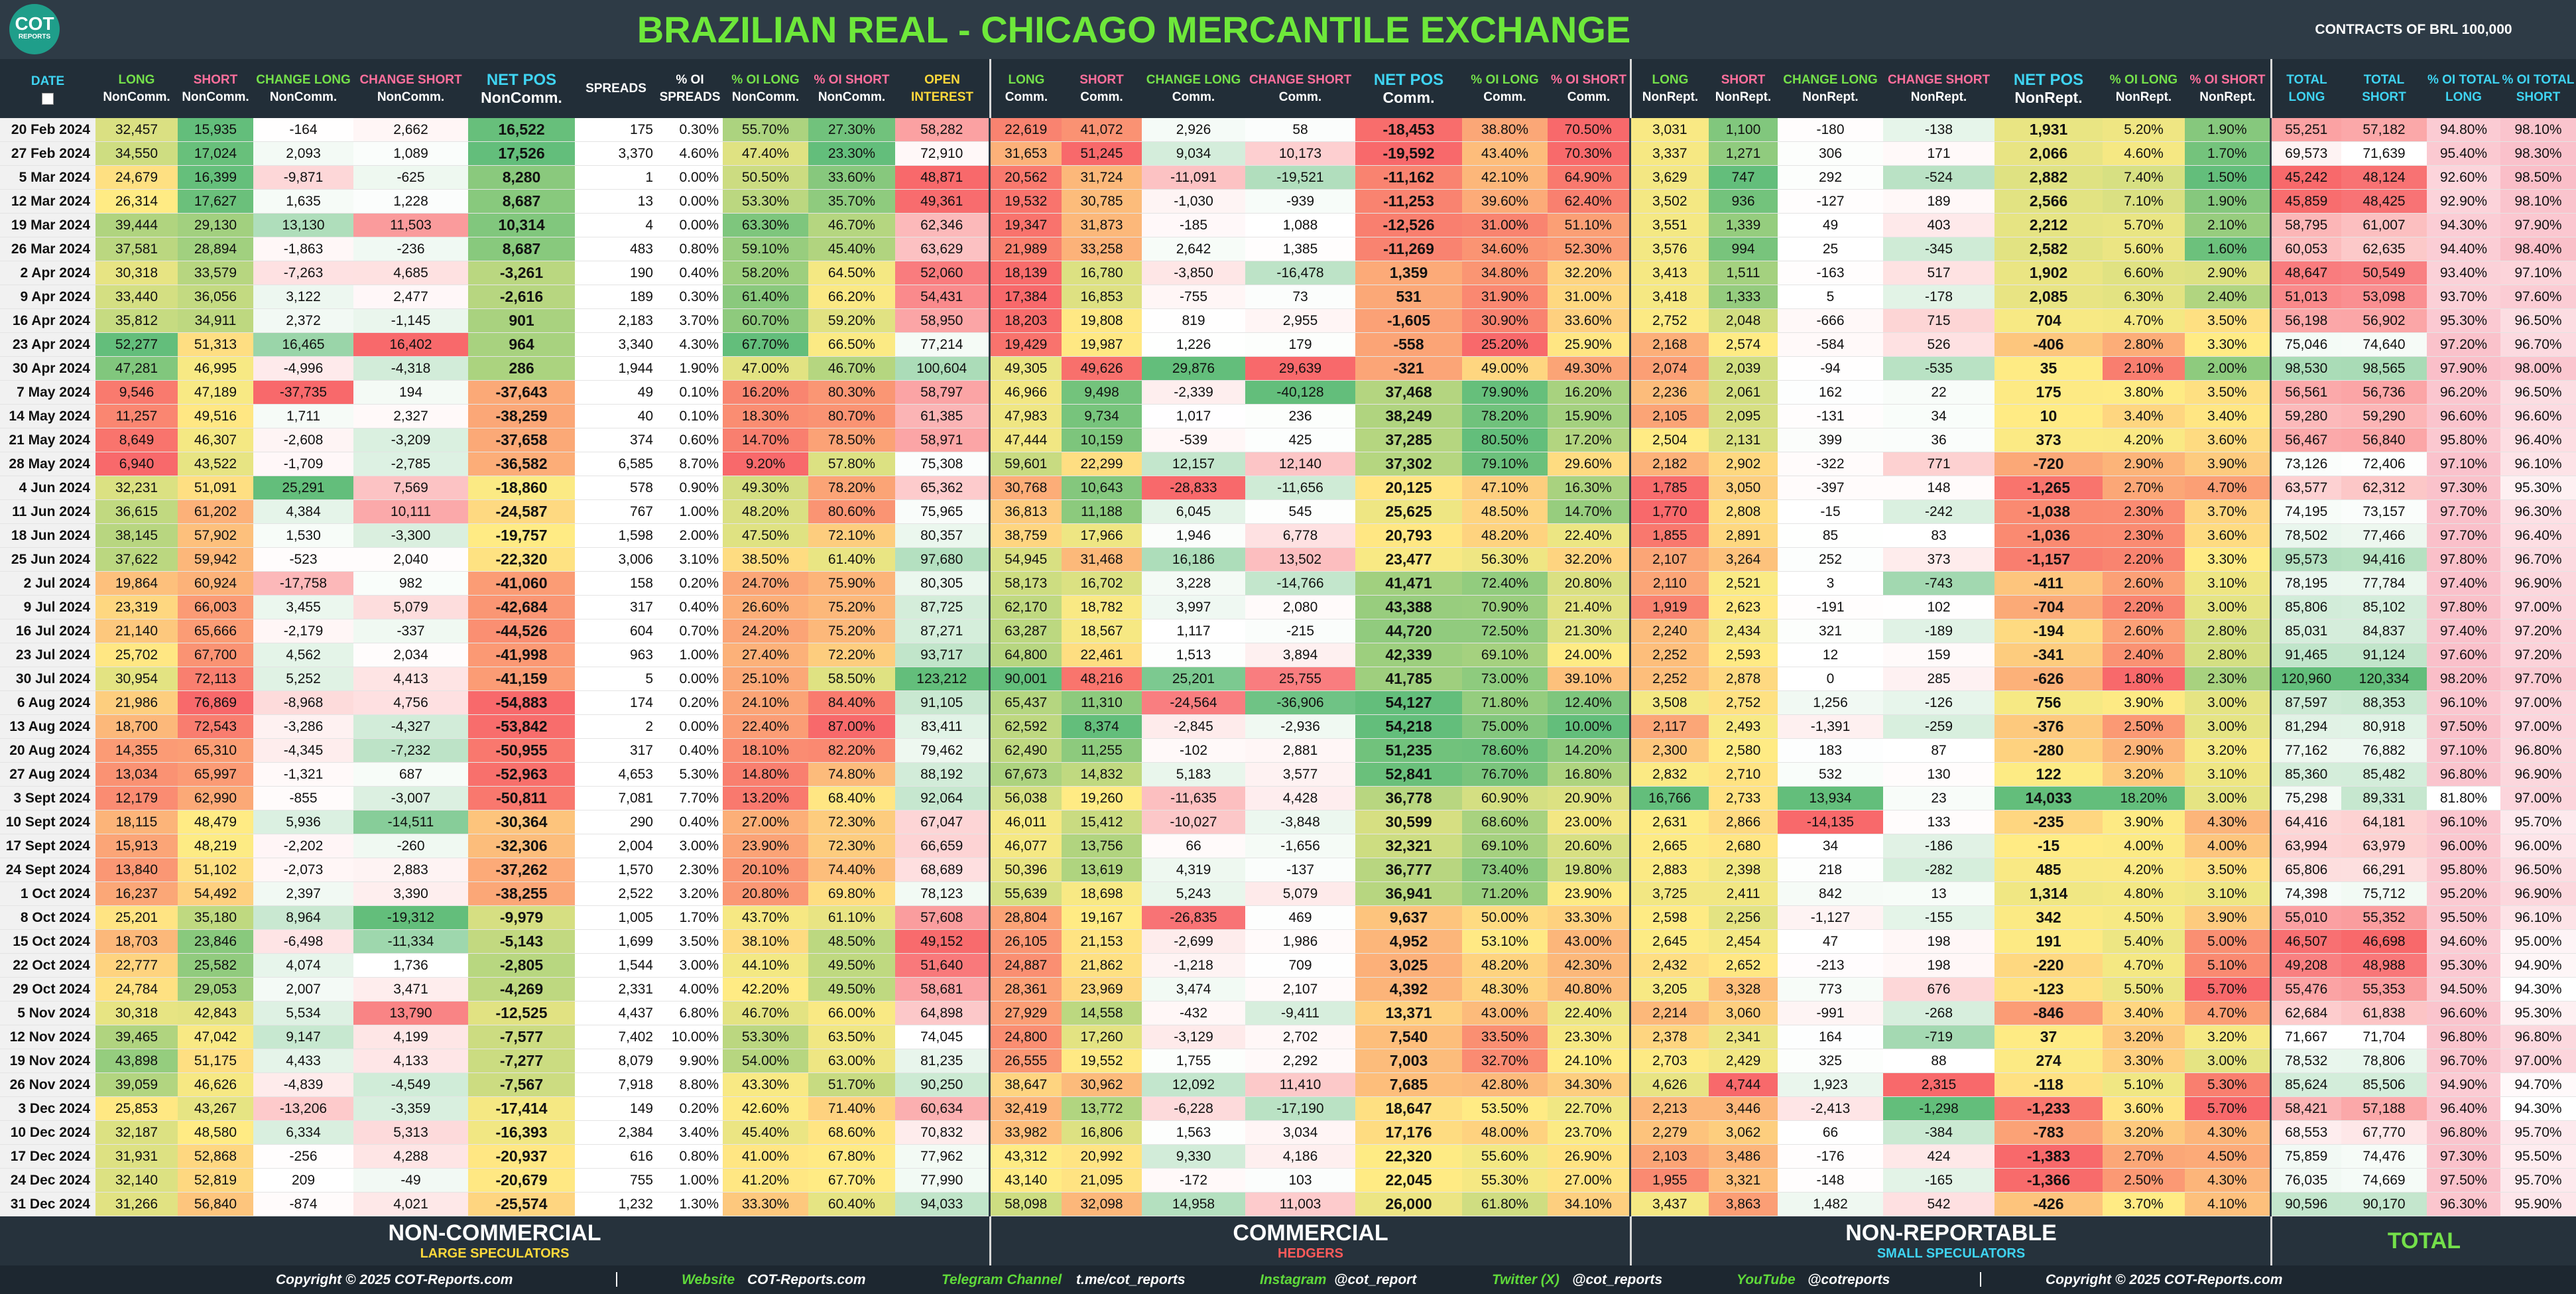  What do you see at coordinates (1830, 130) in the screenshot?
I see `cell: -180` at bounding box center [1830, 130].